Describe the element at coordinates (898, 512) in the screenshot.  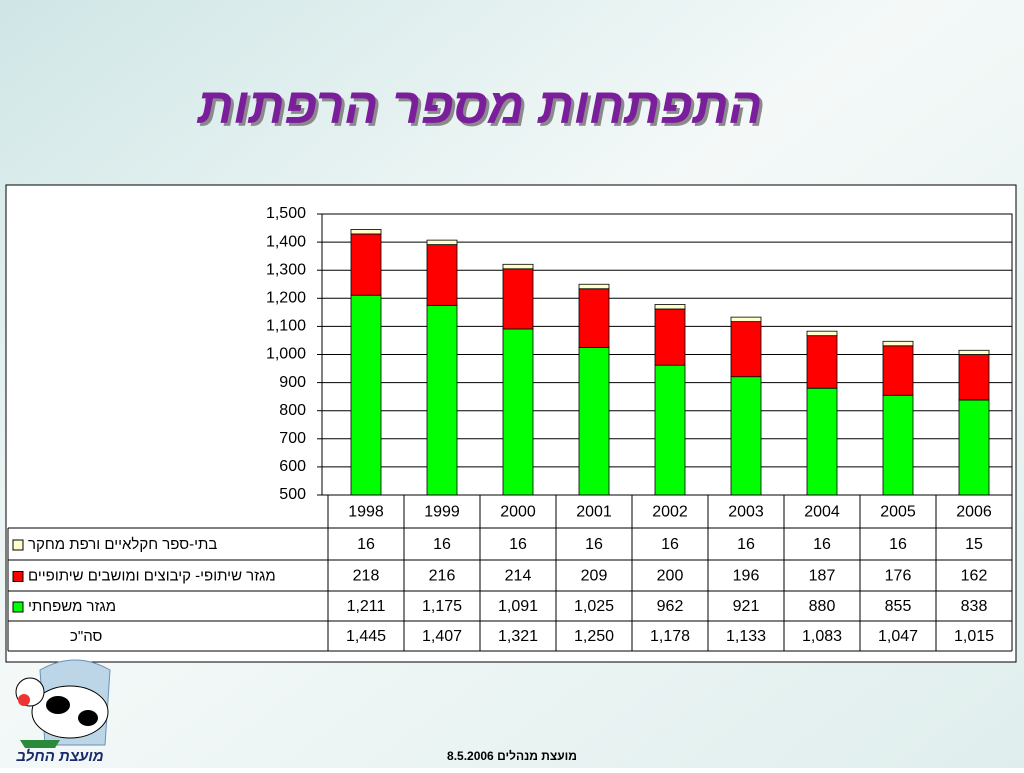
I see `x-tick-label: 2005` at that location.